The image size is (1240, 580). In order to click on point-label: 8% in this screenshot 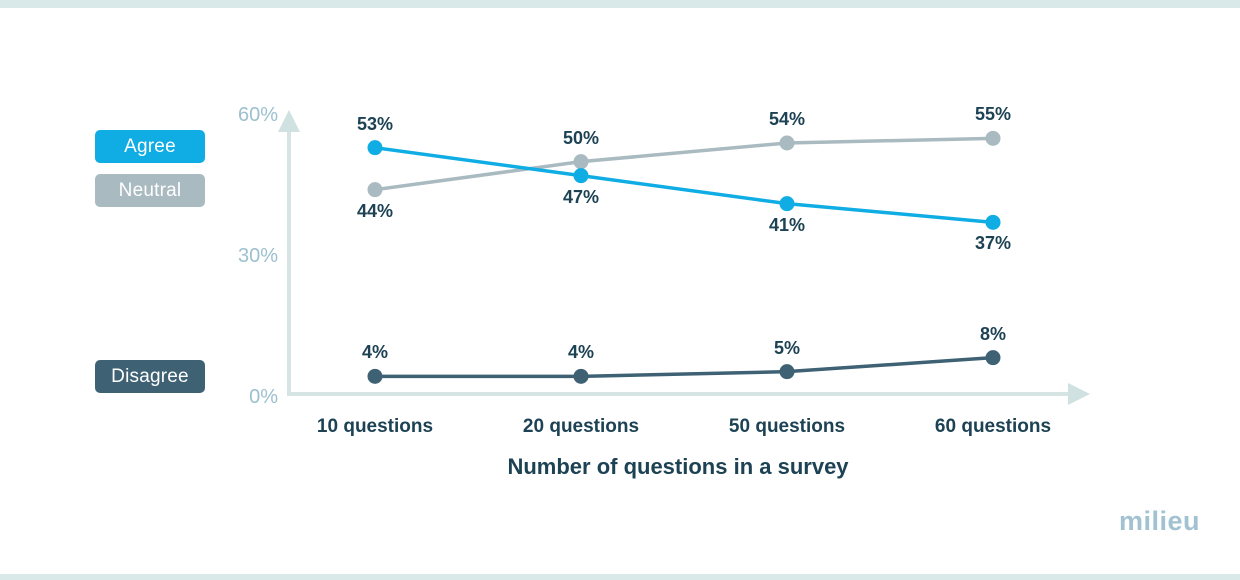, I will do `click(993, 333)`.